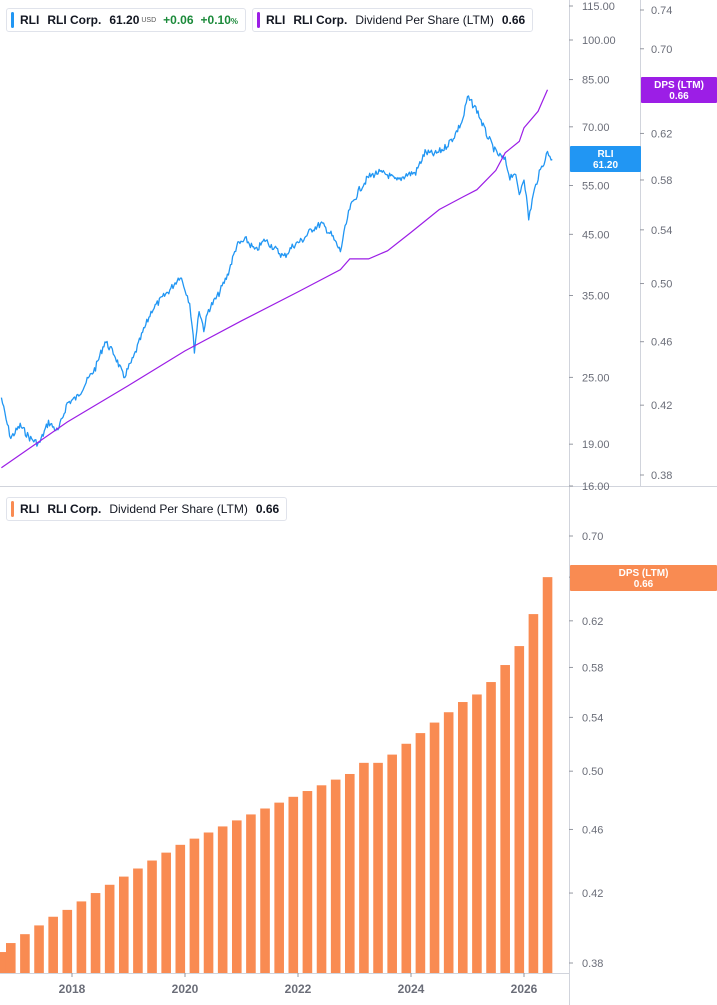 Image resolution: width=717 pixels, height=1005 pixels. What do you see at coordinates (605, 165) in the screenshot?
I see `price-tag-value: 61.20` at bounding box center [605, 165].